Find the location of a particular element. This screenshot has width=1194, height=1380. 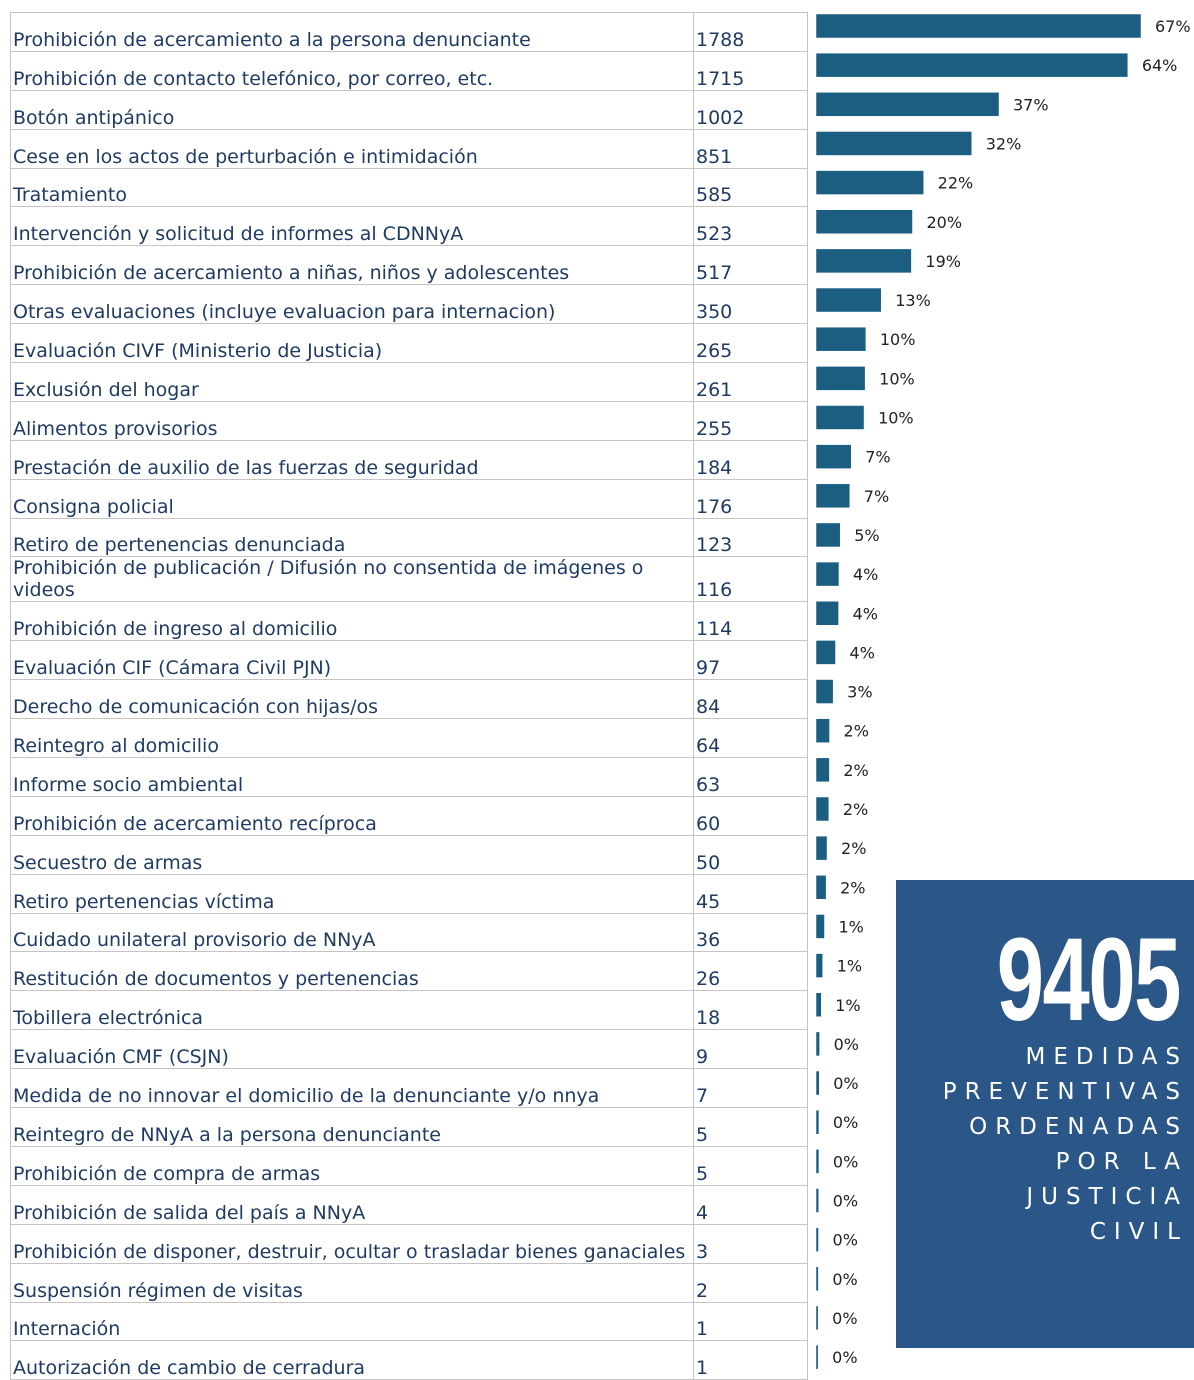

callout-line: ORDENADAS is located at coordinates (1042, 1127).